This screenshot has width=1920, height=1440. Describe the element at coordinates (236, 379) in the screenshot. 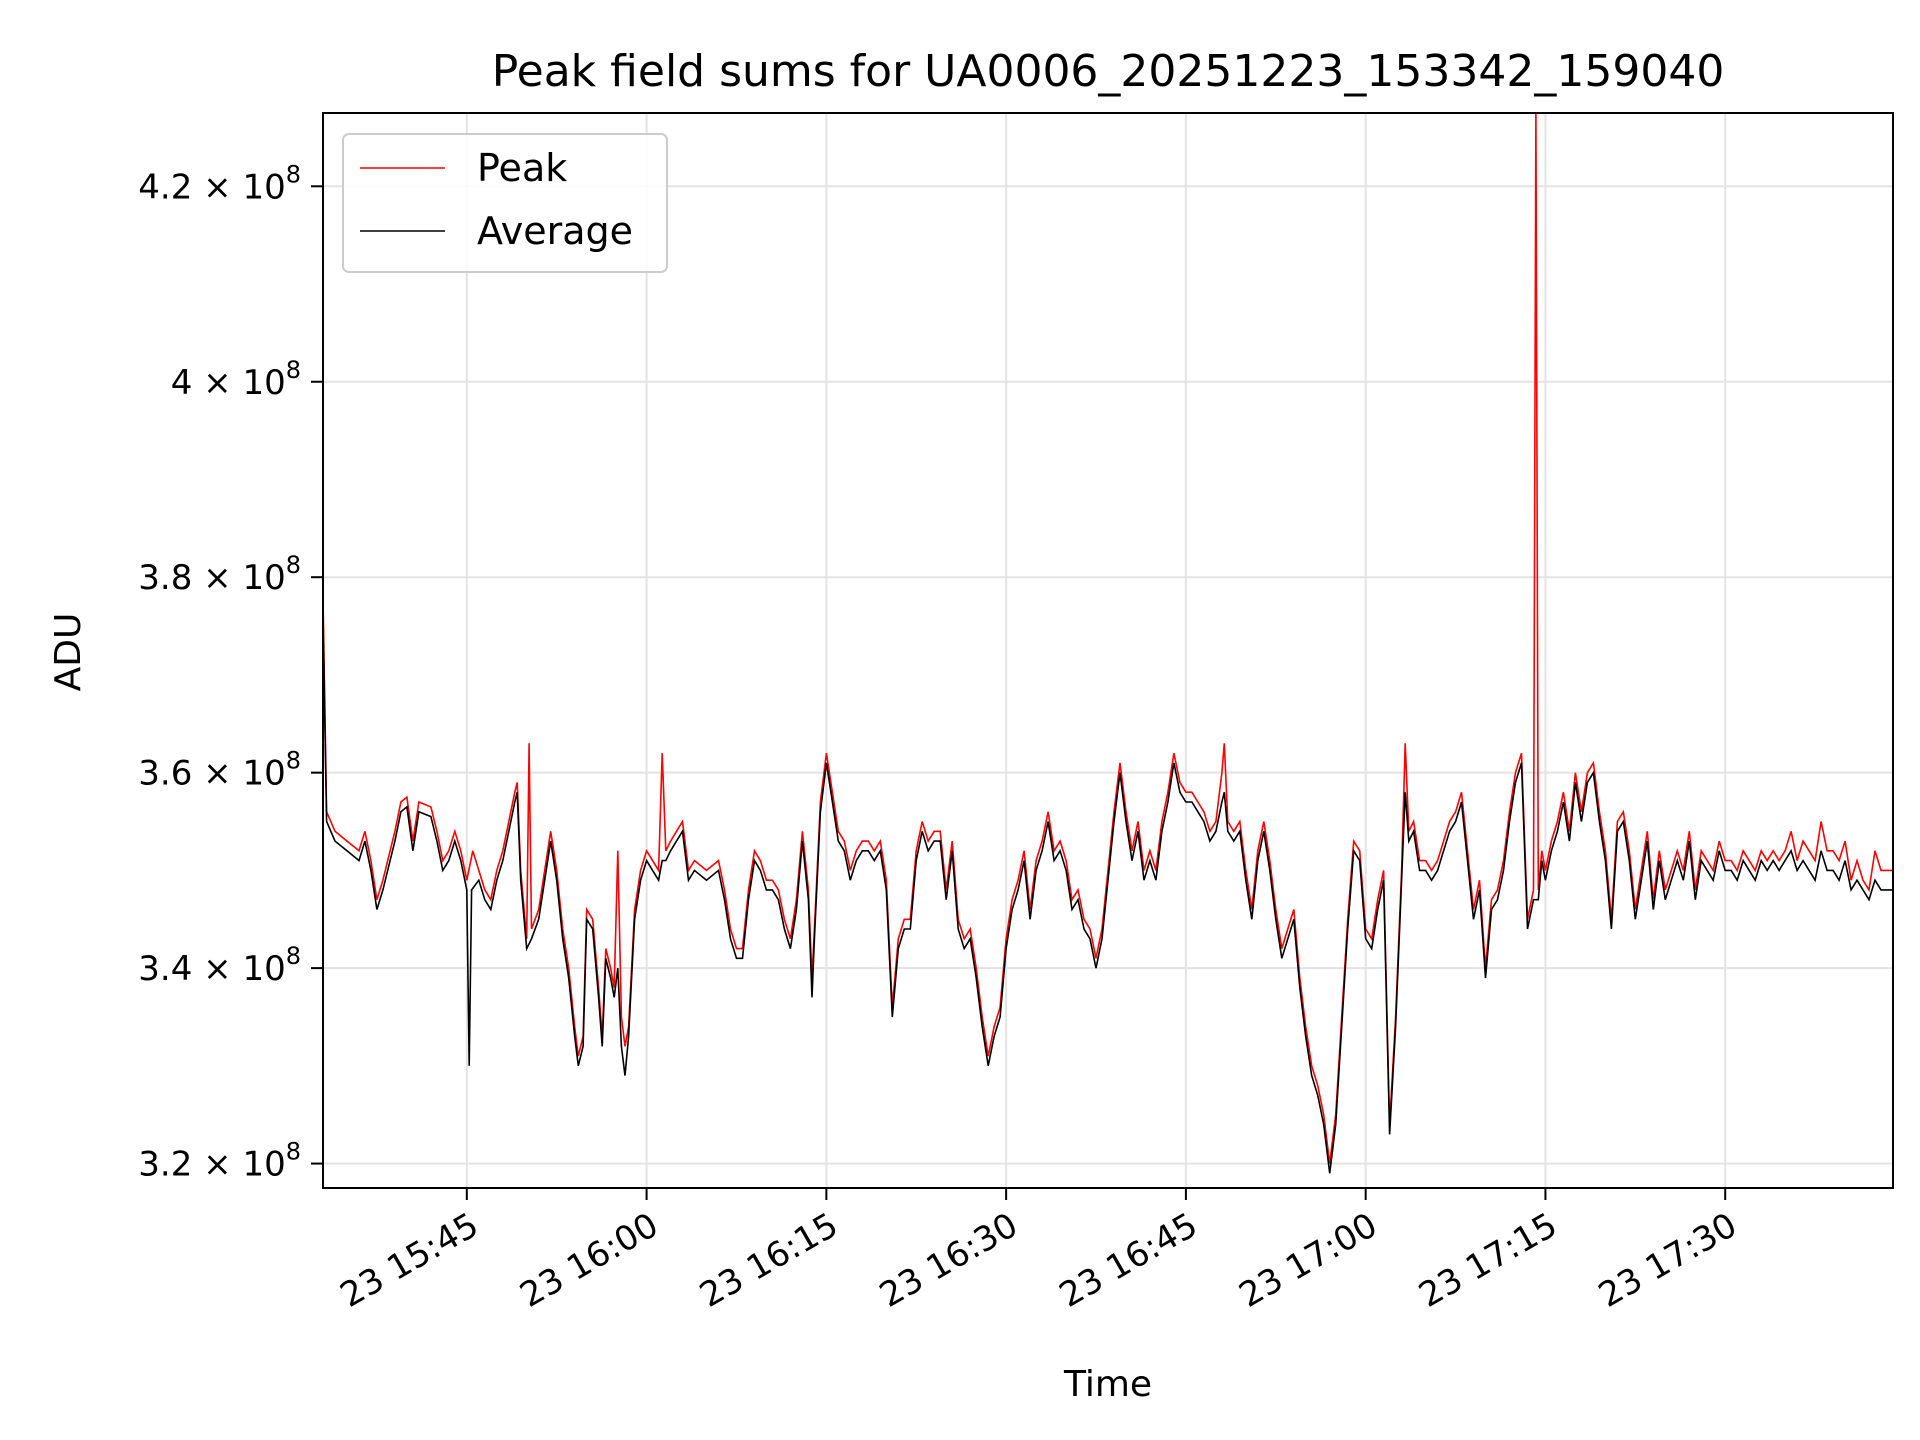

I see `y-tick-label: 4 × 108` at that location.